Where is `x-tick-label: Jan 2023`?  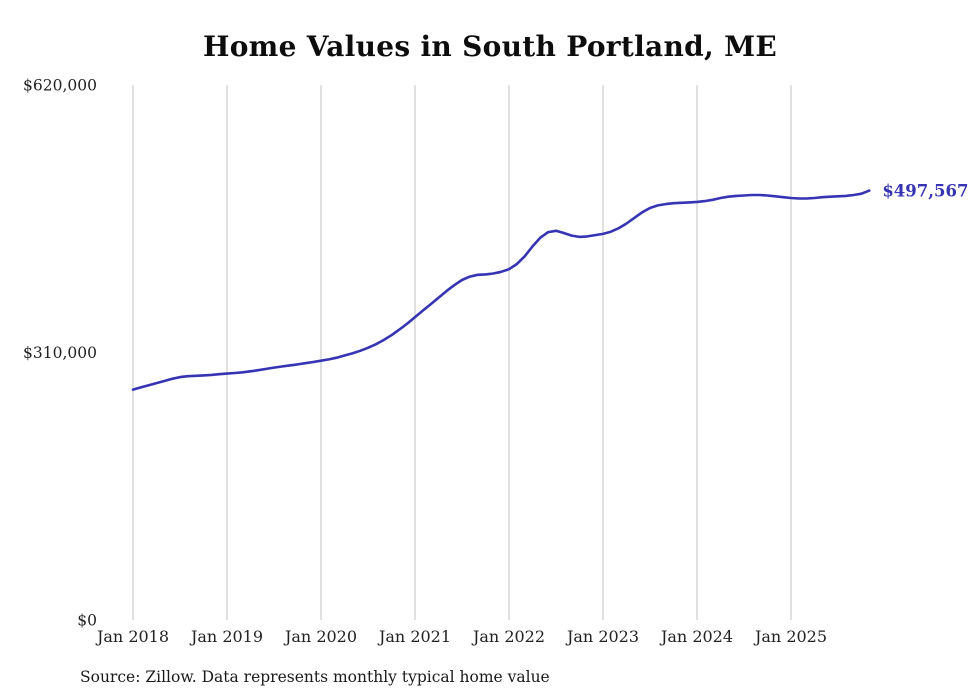 x-tick-label: Jan 2023 is located at coordinates (602, 636).